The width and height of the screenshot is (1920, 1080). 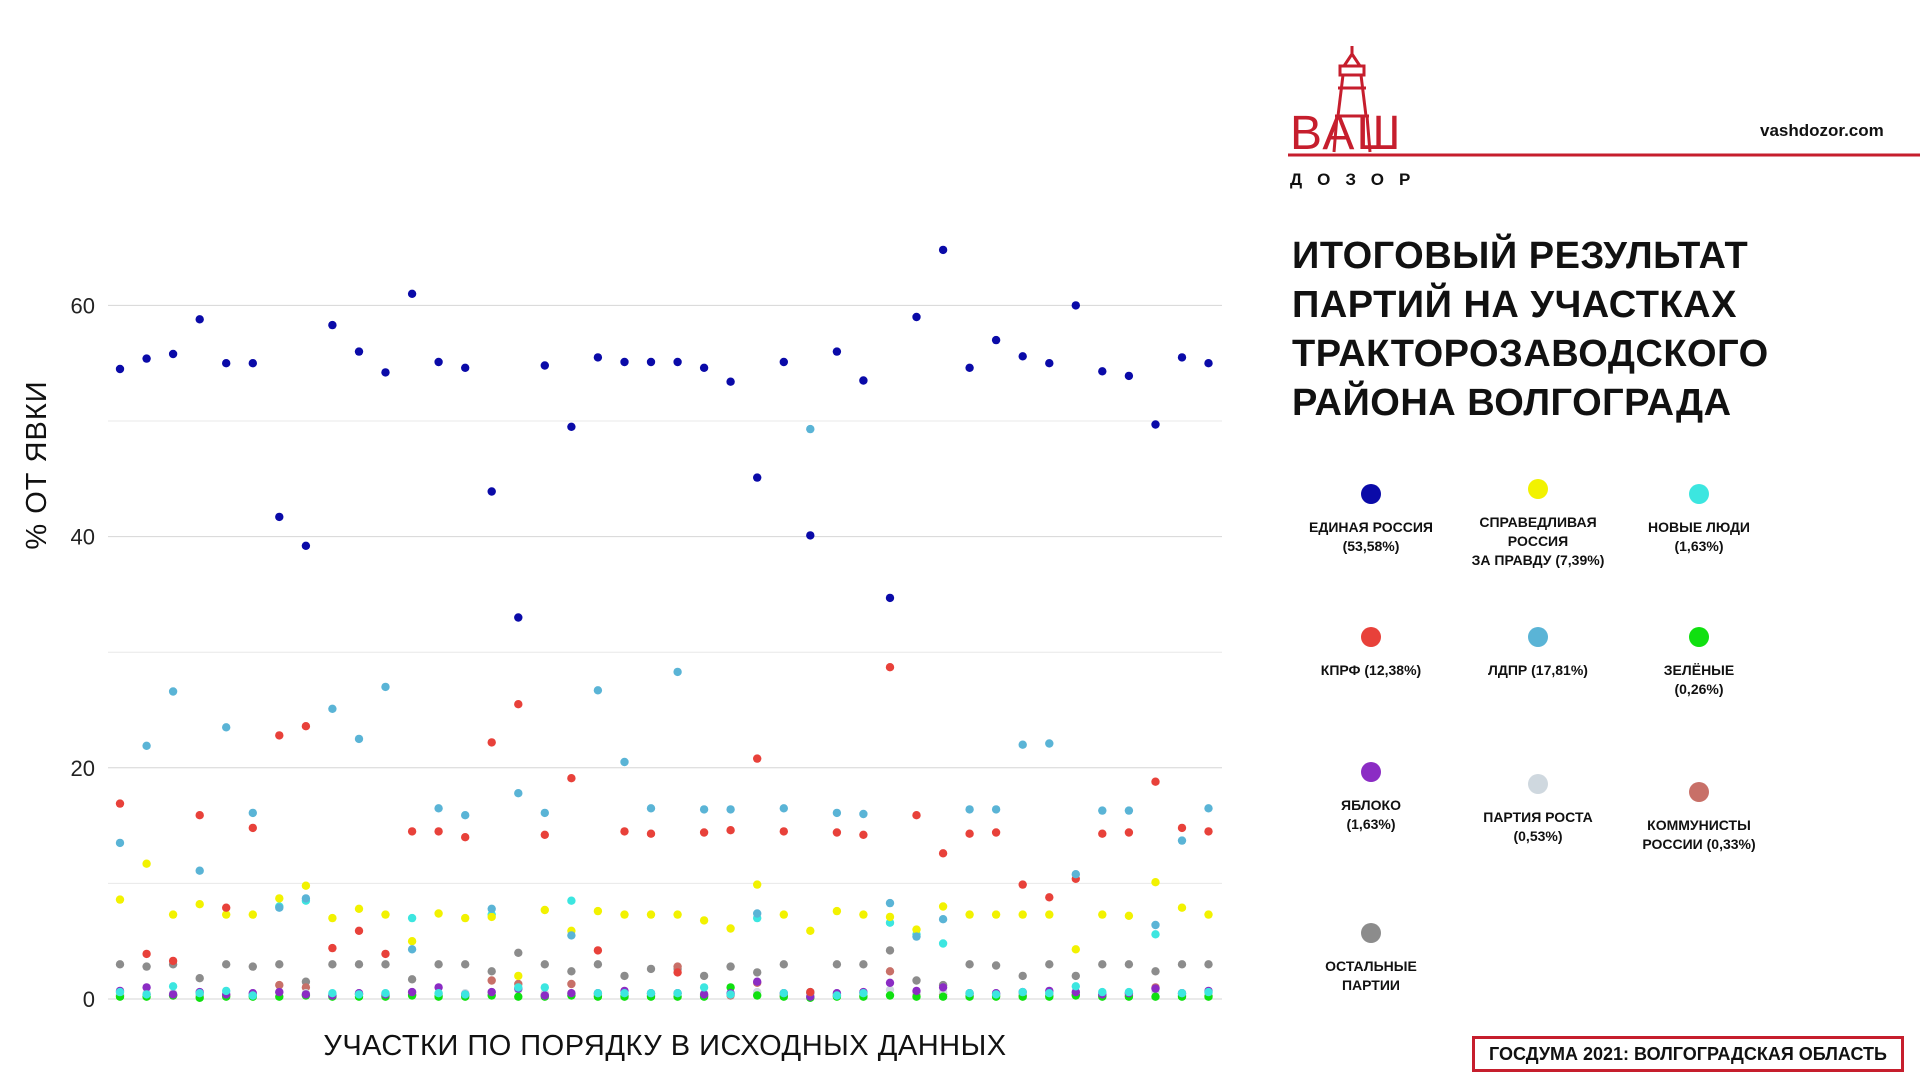 What do you see at coordinates (1699, 637) in the screenshot?
I see `legend-marker-green` at bounding box center [1699, 637].